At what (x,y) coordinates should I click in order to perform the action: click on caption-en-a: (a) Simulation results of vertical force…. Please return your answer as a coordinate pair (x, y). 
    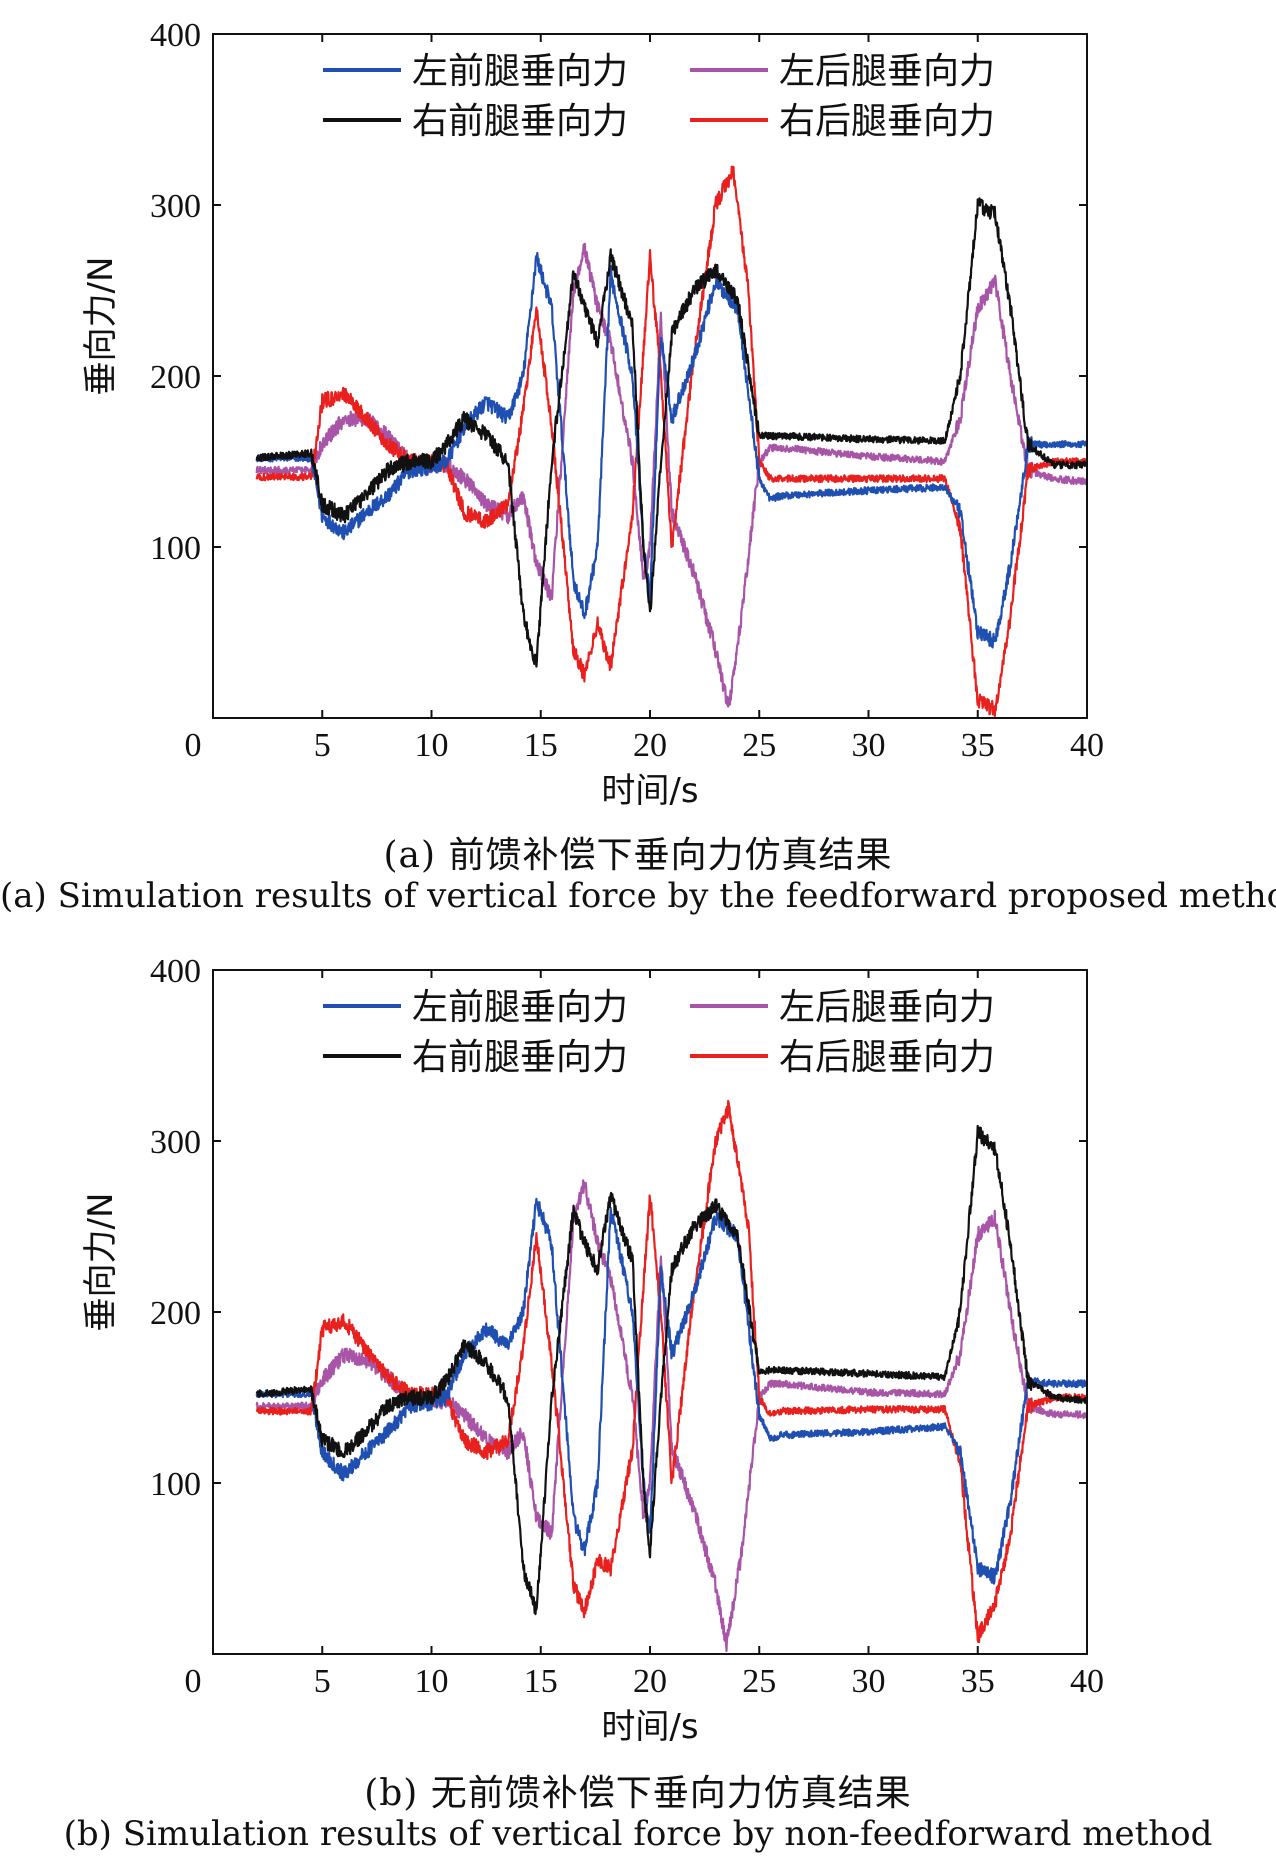
    Looking at the image, I should click on (638, 896).